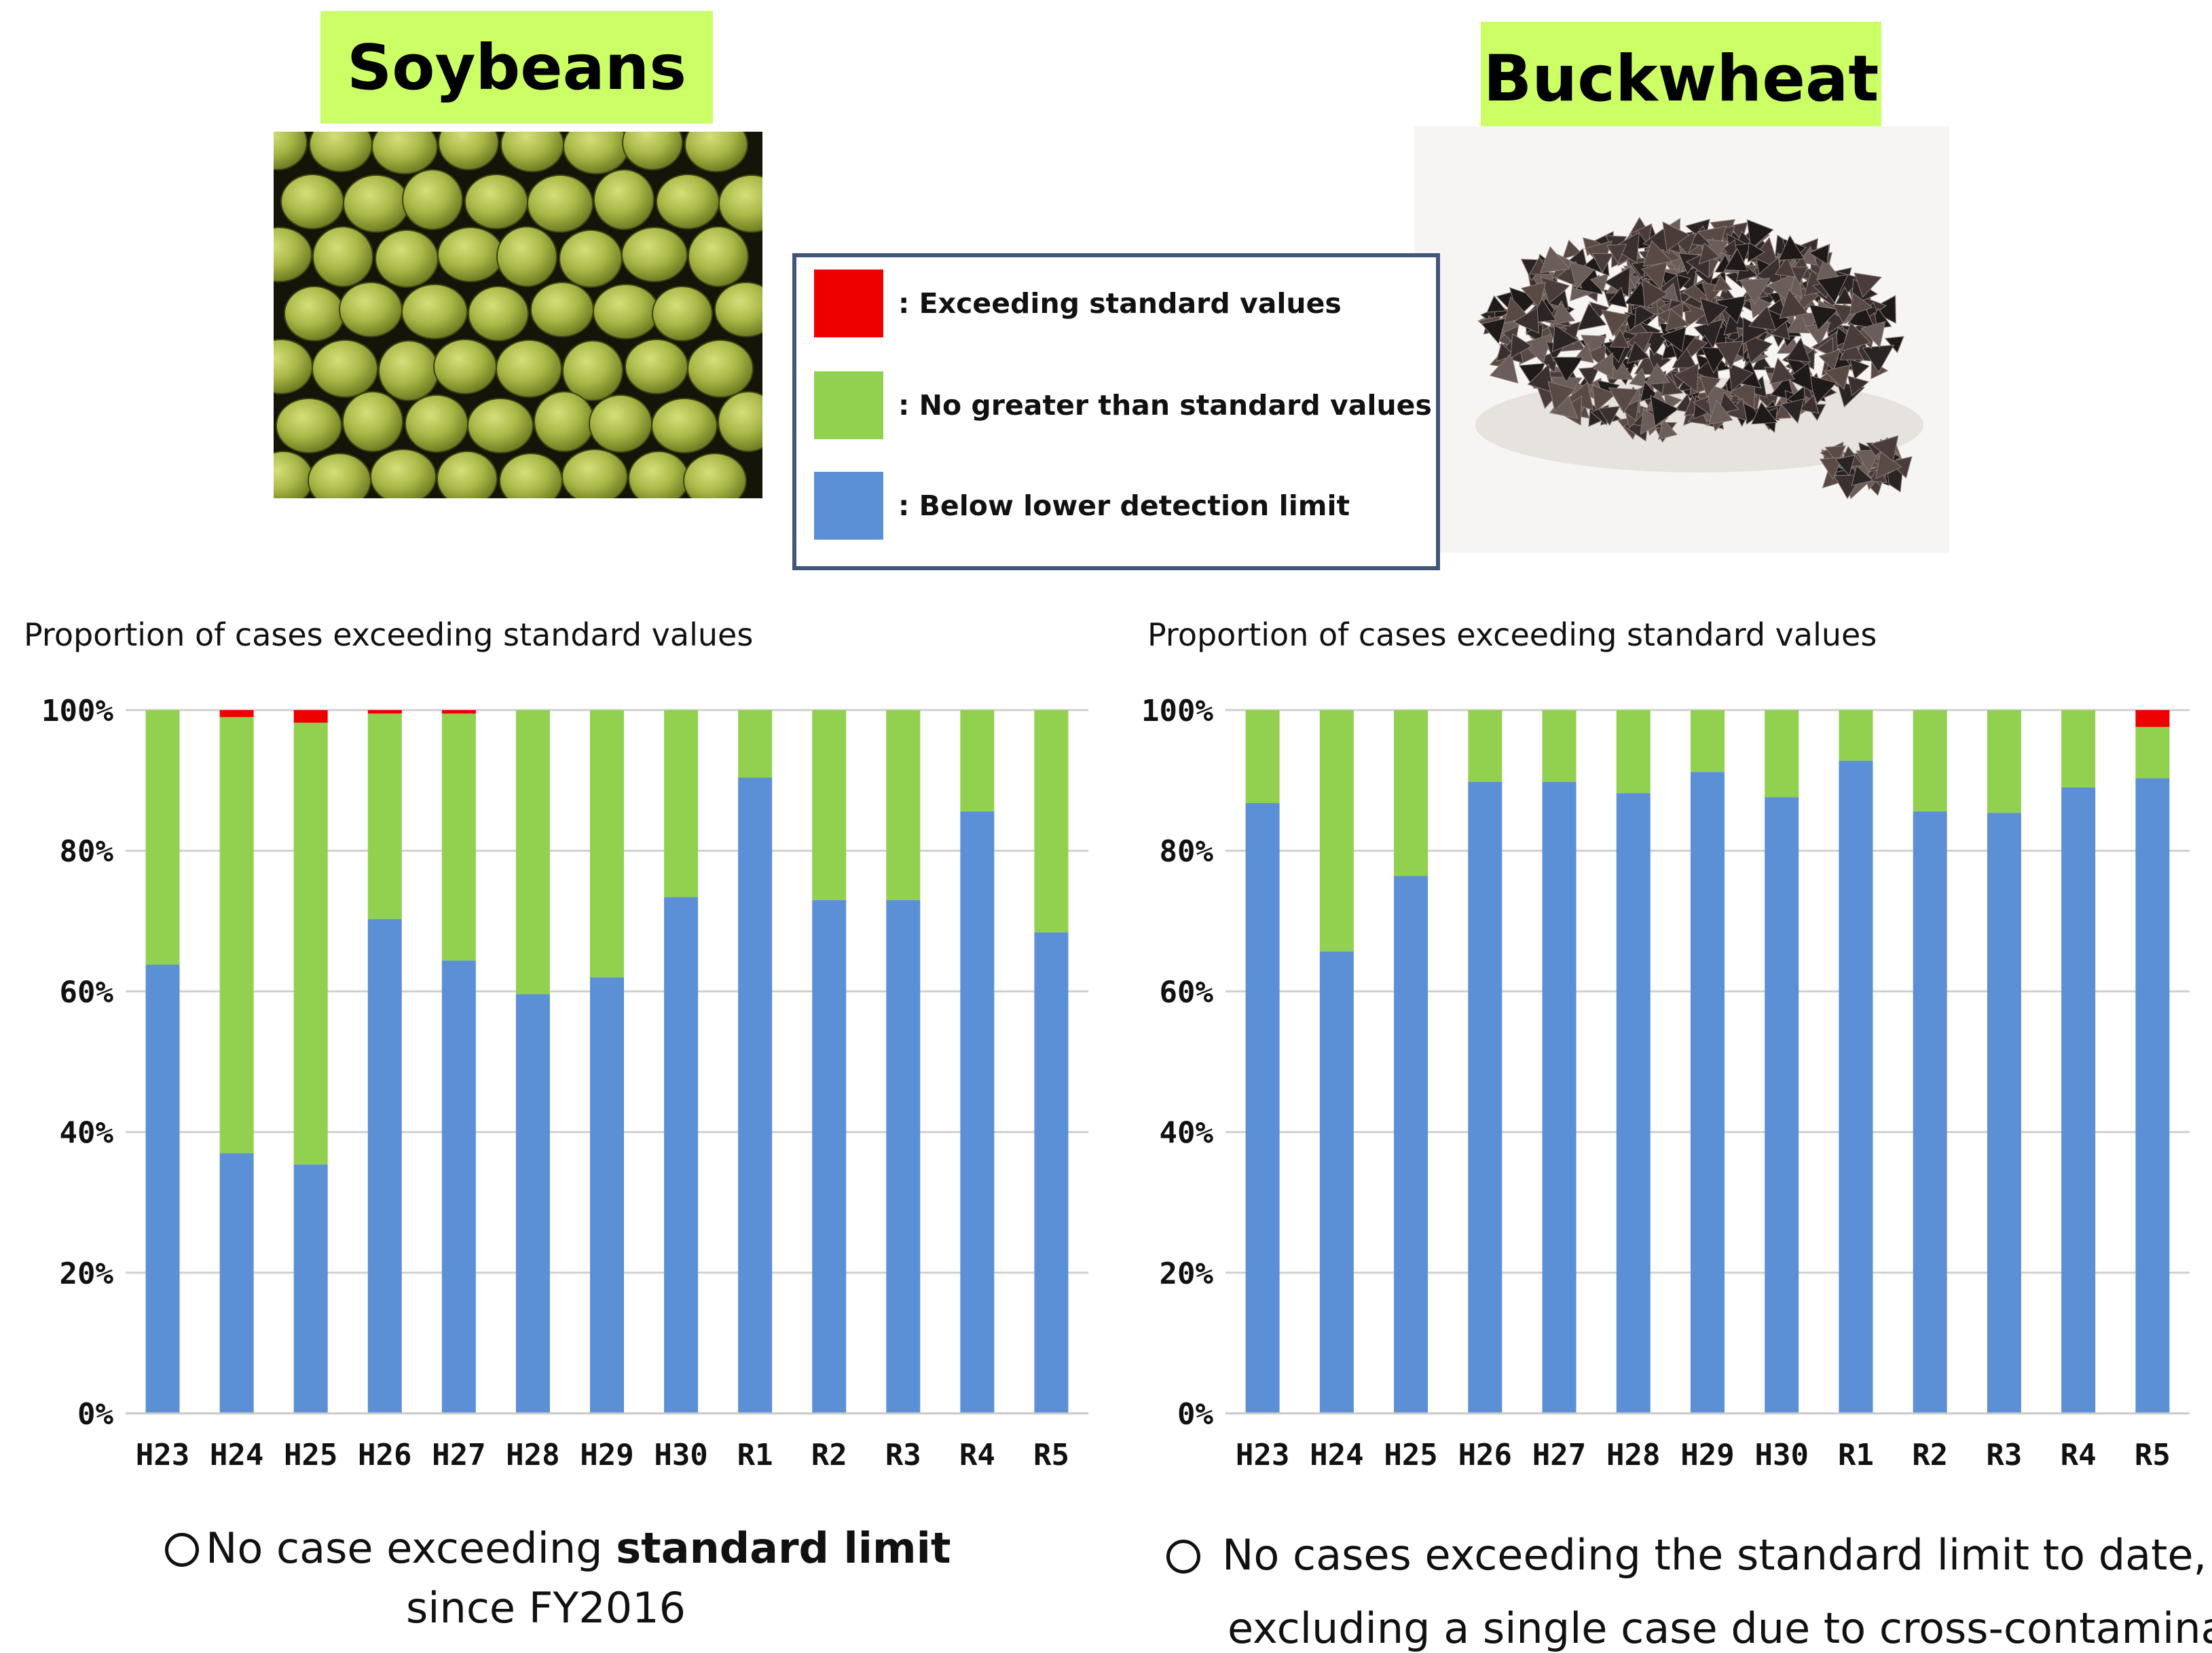 Image resolution: width=2212 pixels, height=1653 pixels. Describe the element at coordinates (87, 992) in the screenshot. I see `soybeans-ytick-label: 60%` at that location.